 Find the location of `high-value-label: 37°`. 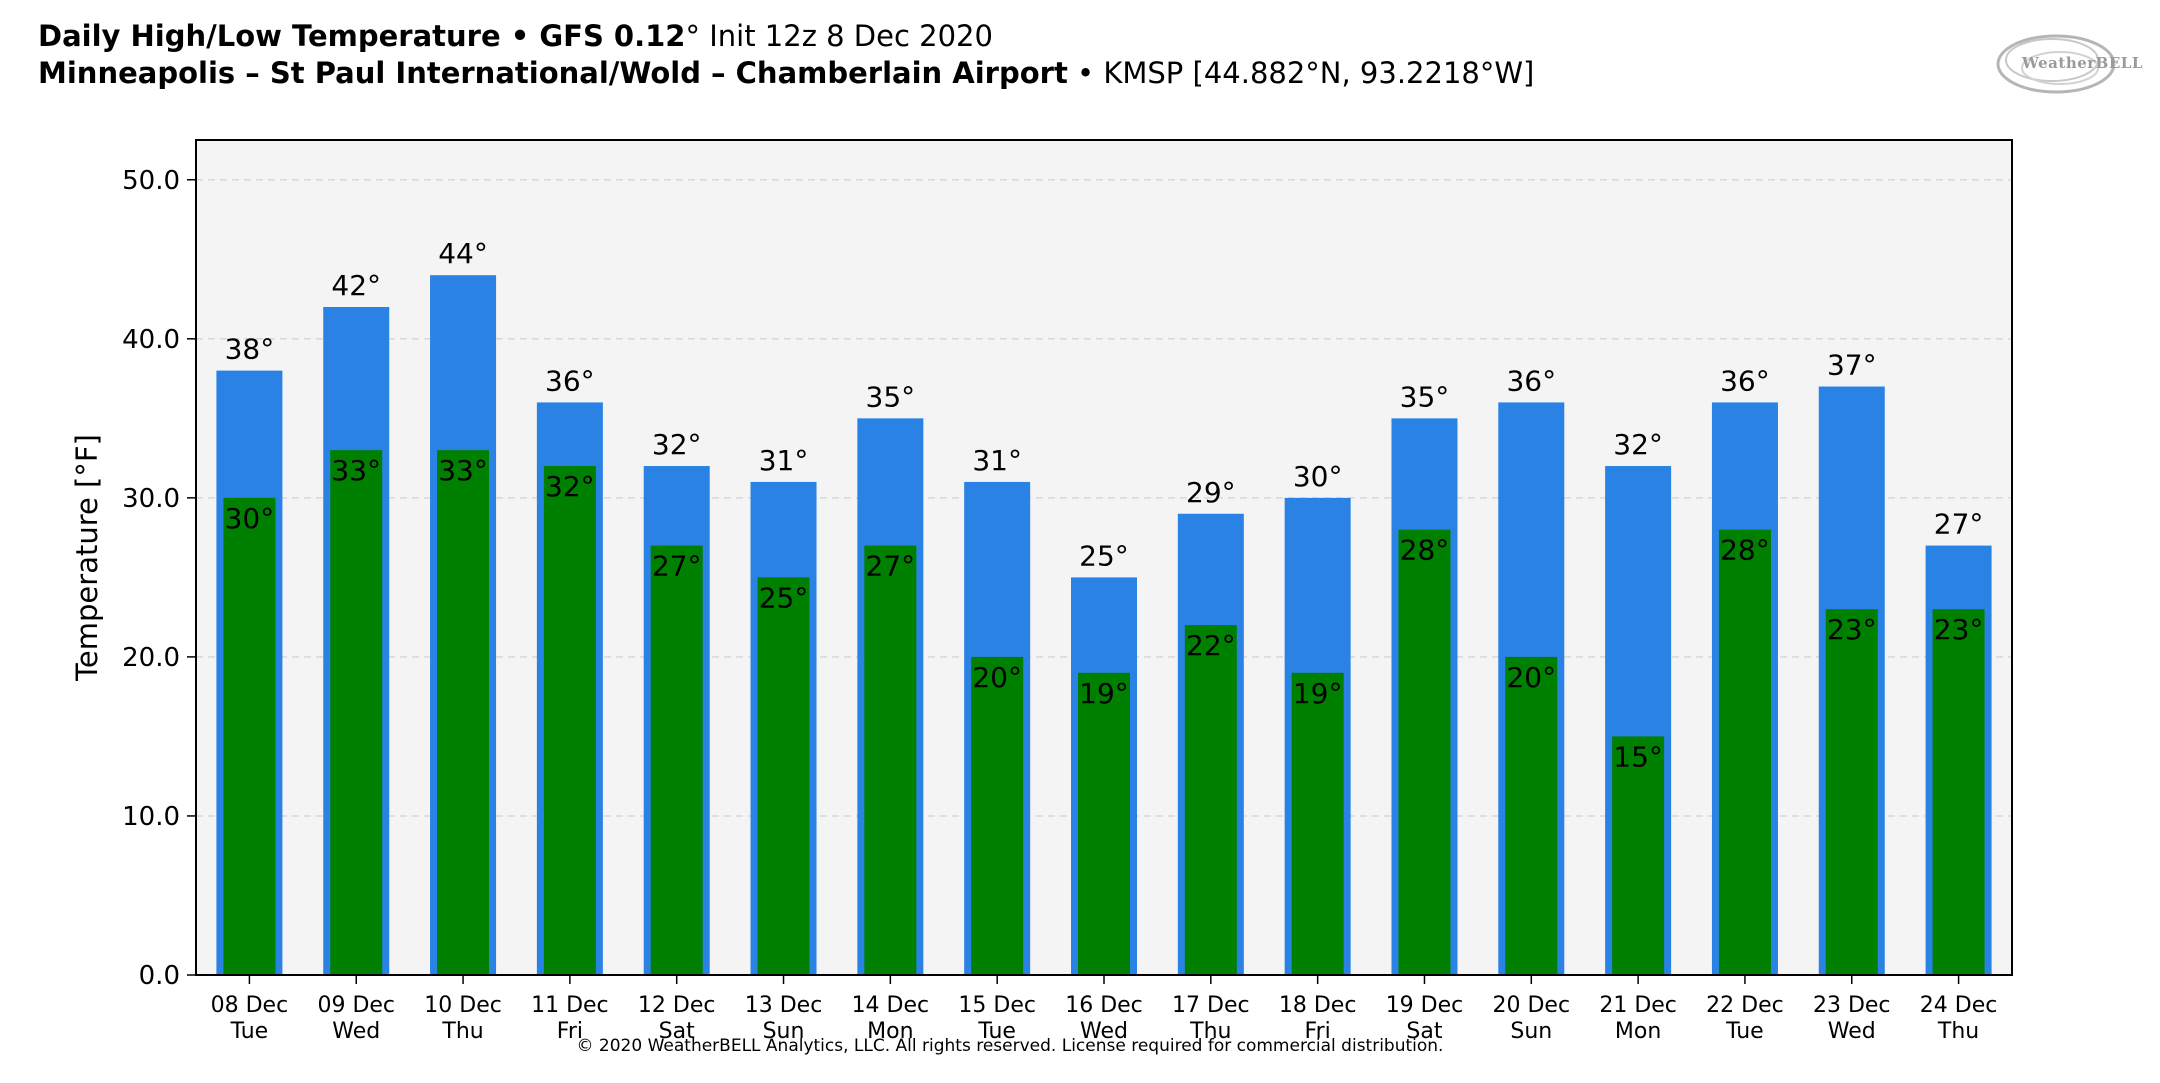

high-value-label: 37° is located at coordinates (1852, 365).